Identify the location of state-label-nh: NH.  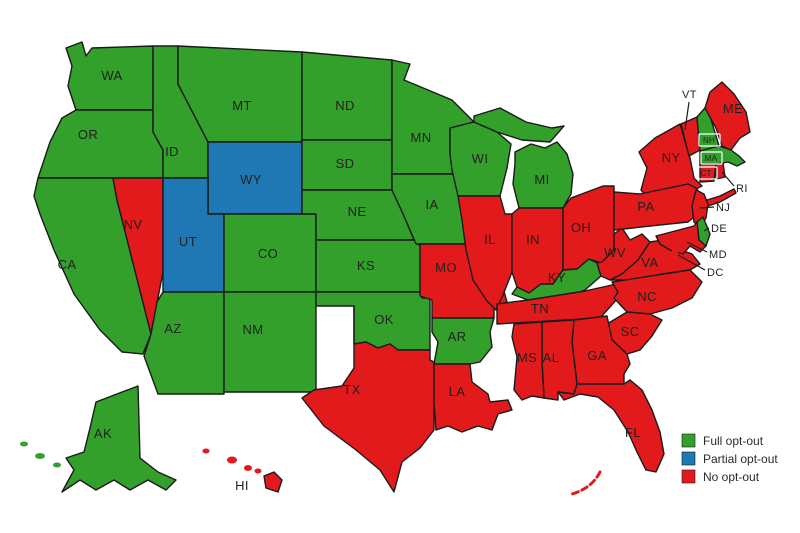
(709, 140).